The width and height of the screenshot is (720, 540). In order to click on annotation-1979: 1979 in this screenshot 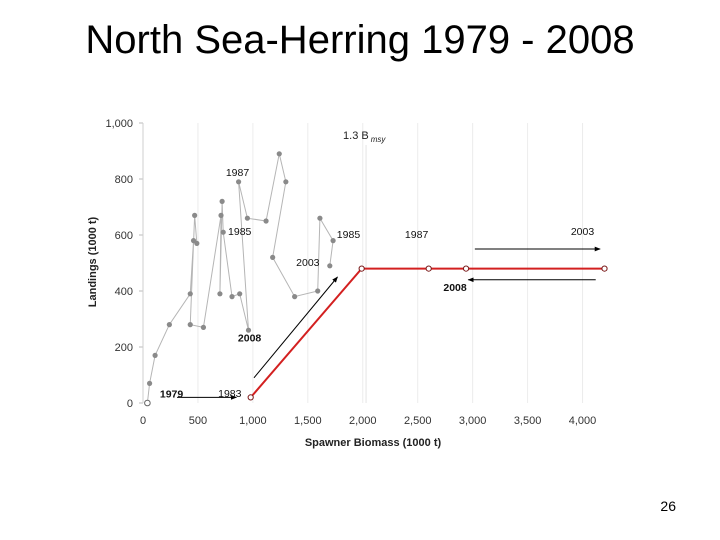, I will do `click(172, 394)`.